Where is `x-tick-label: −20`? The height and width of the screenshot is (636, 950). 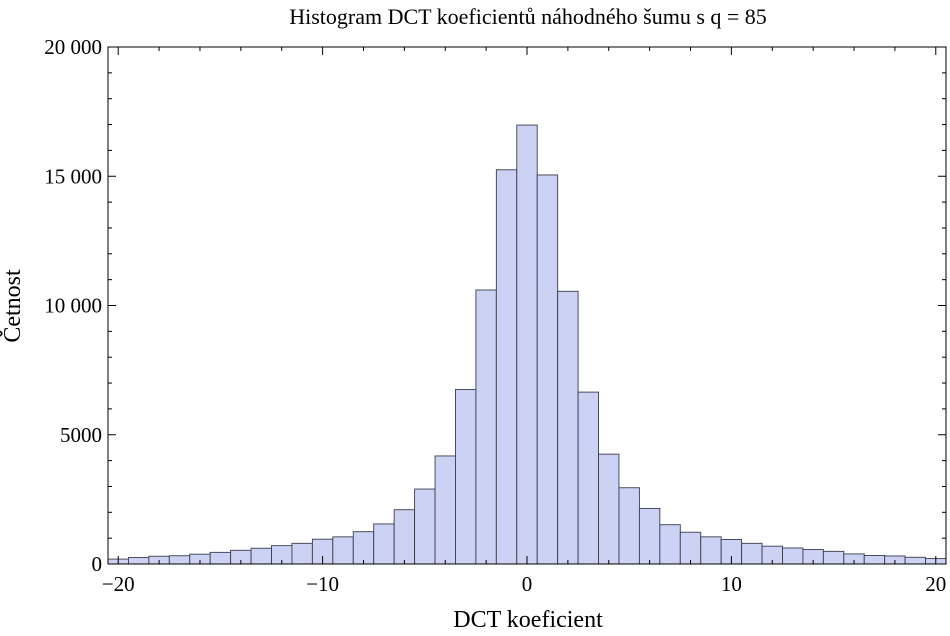 x-tick-label: −20 is located at coordinates (118, 584).